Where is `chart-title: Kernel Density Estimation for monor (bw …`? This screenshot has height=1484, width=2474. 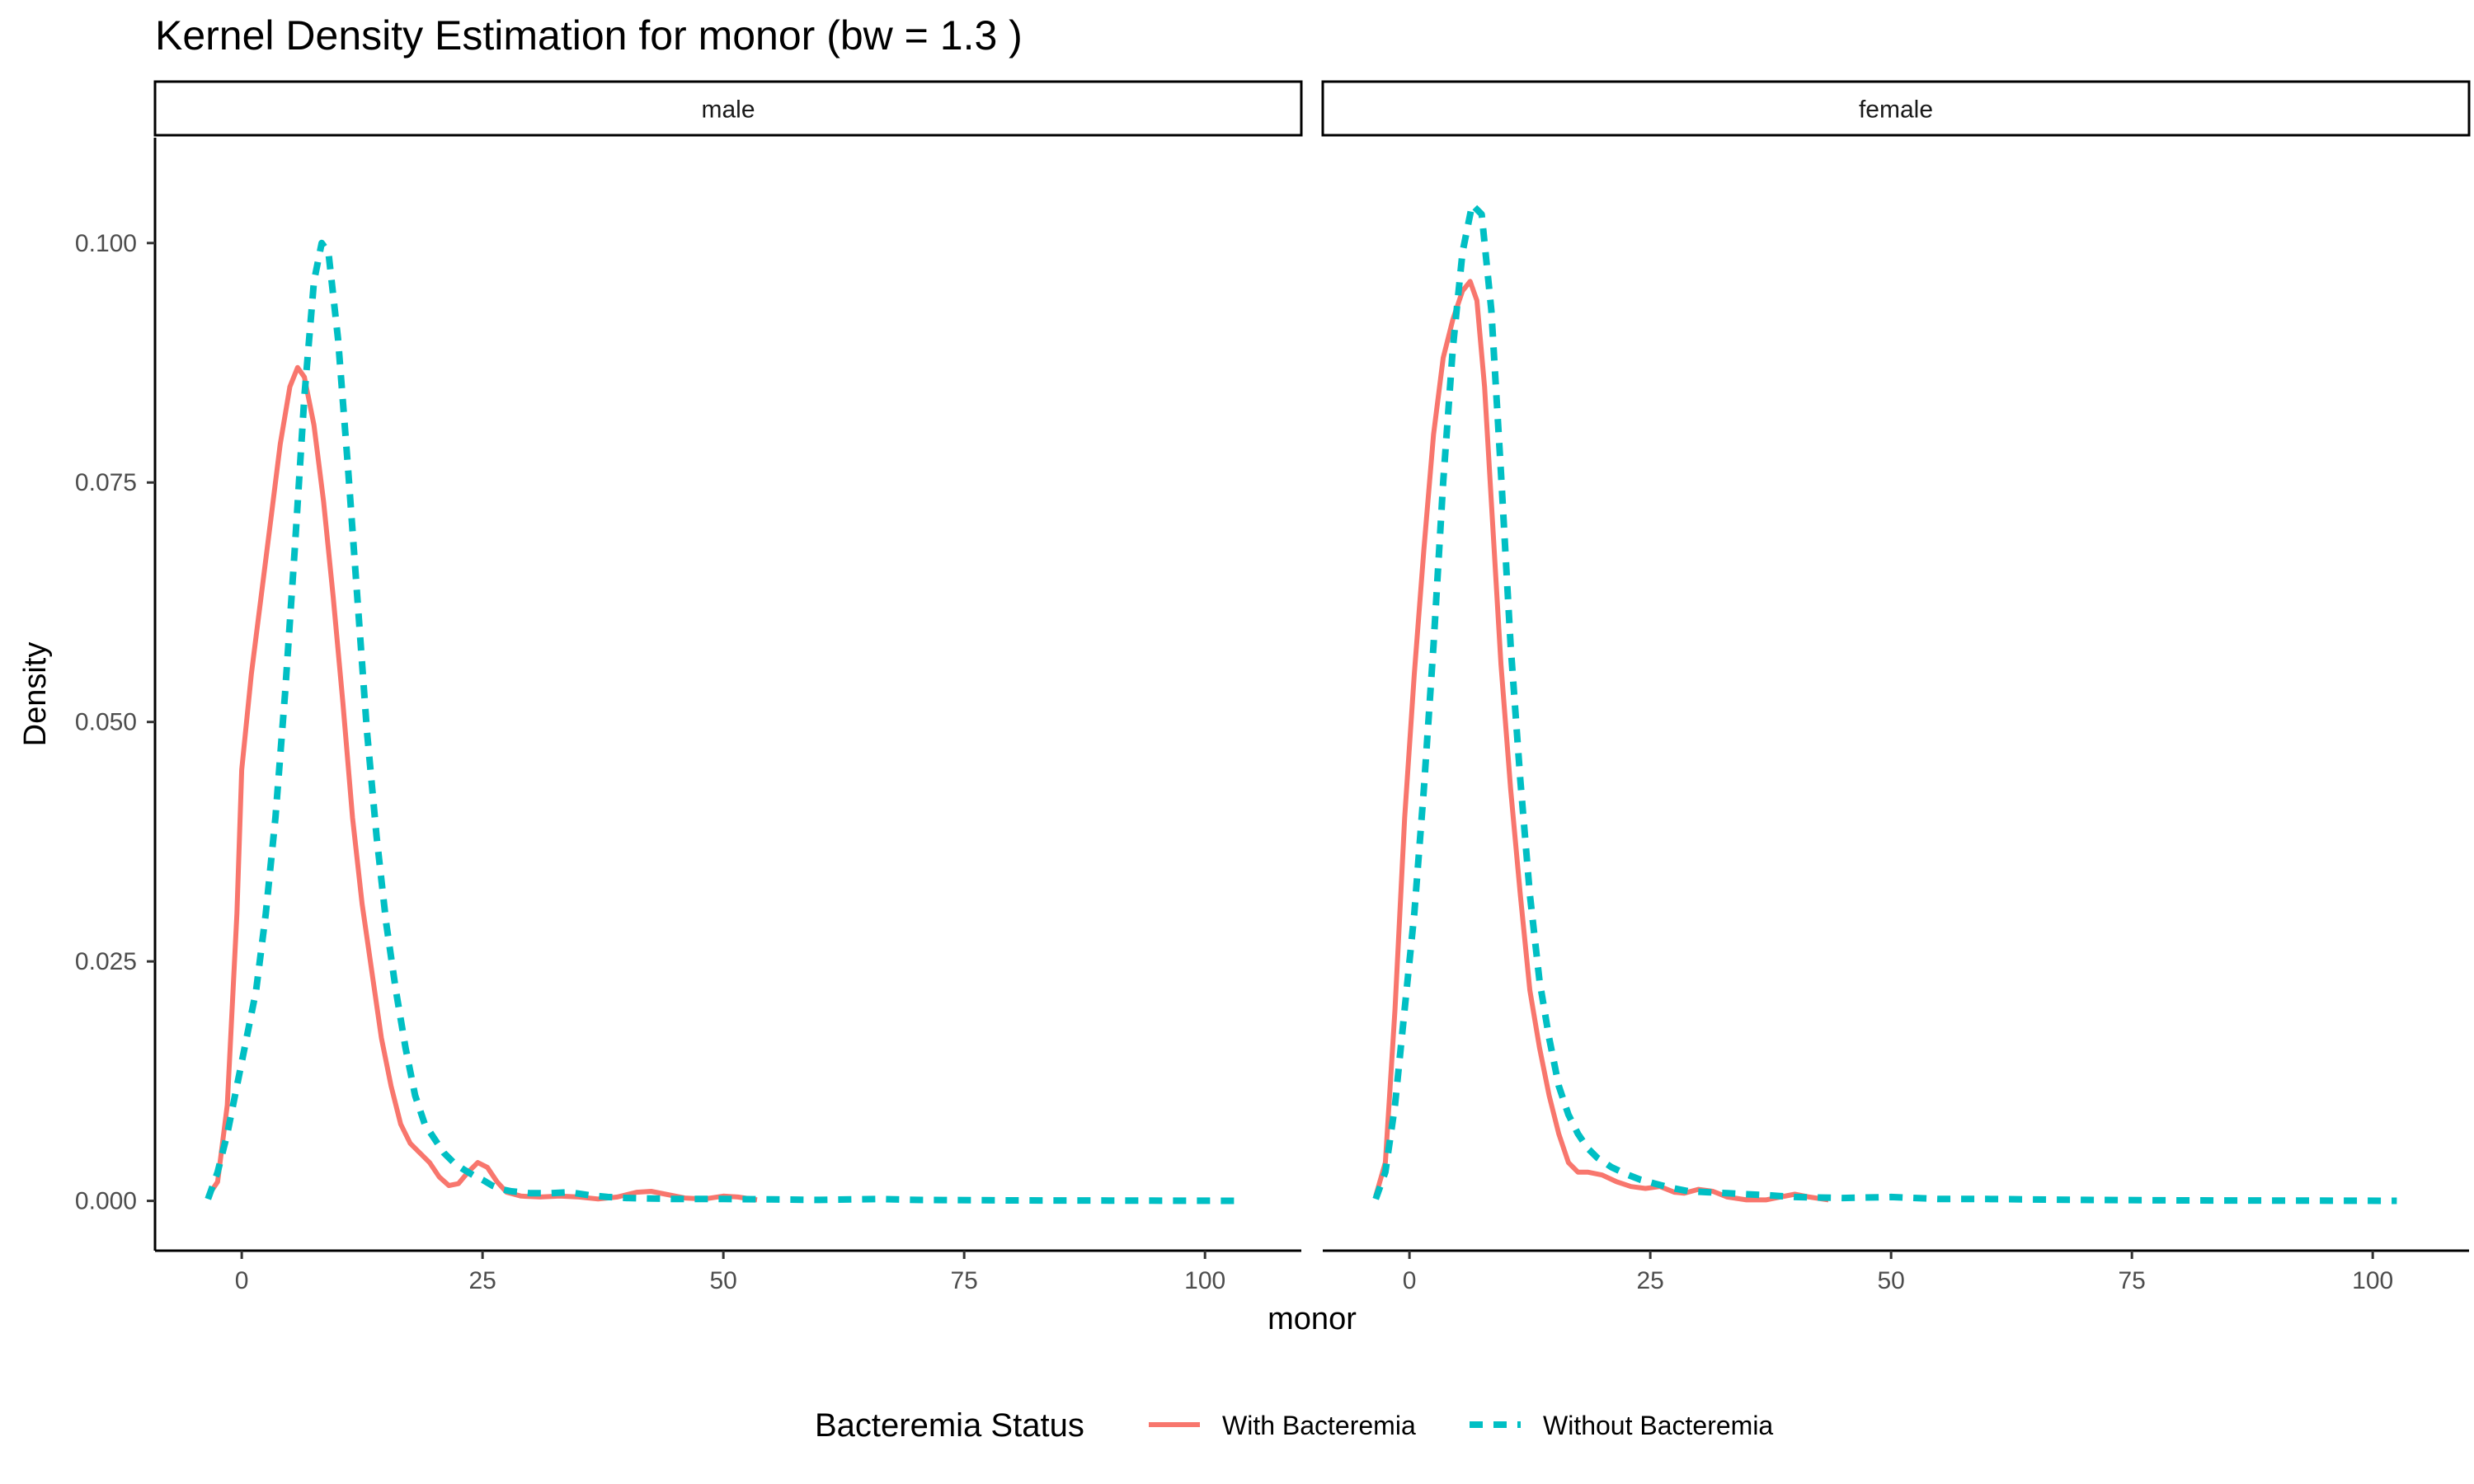
chart-title: Kernel Density Estimation for monor (bw … is located at coordinates (589, 35).